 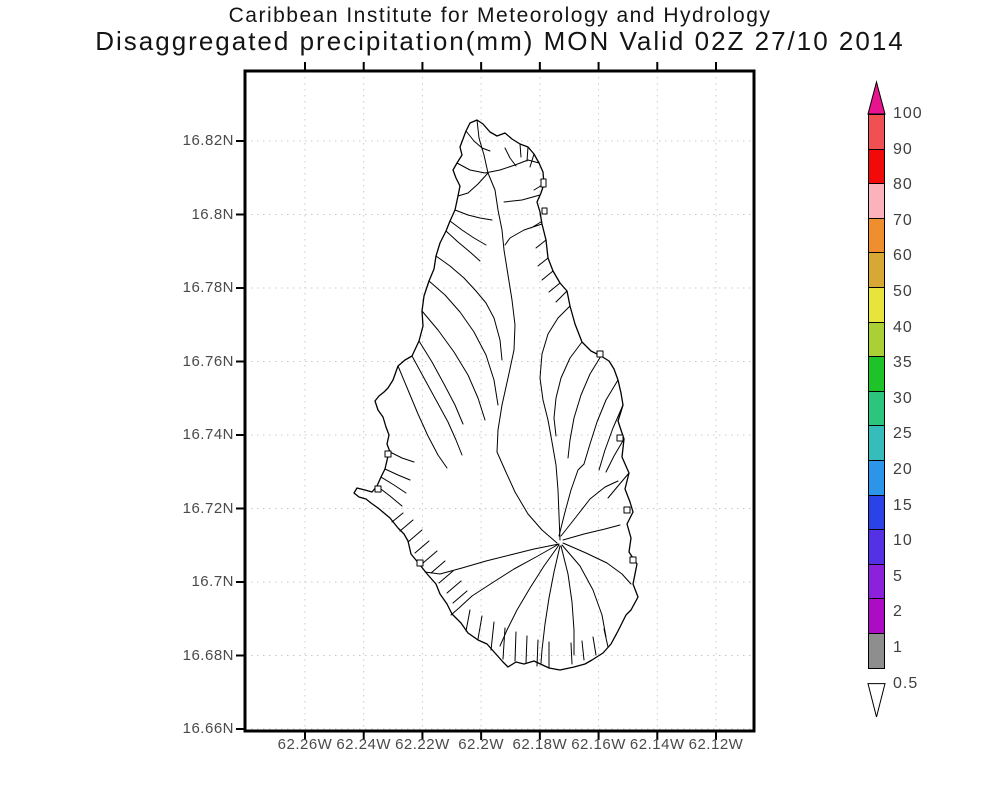 What do you see at coordinates (876, 700) in the screenshot?
I see `colorbar-bottom-arrow` at bounding box center [876, 700].